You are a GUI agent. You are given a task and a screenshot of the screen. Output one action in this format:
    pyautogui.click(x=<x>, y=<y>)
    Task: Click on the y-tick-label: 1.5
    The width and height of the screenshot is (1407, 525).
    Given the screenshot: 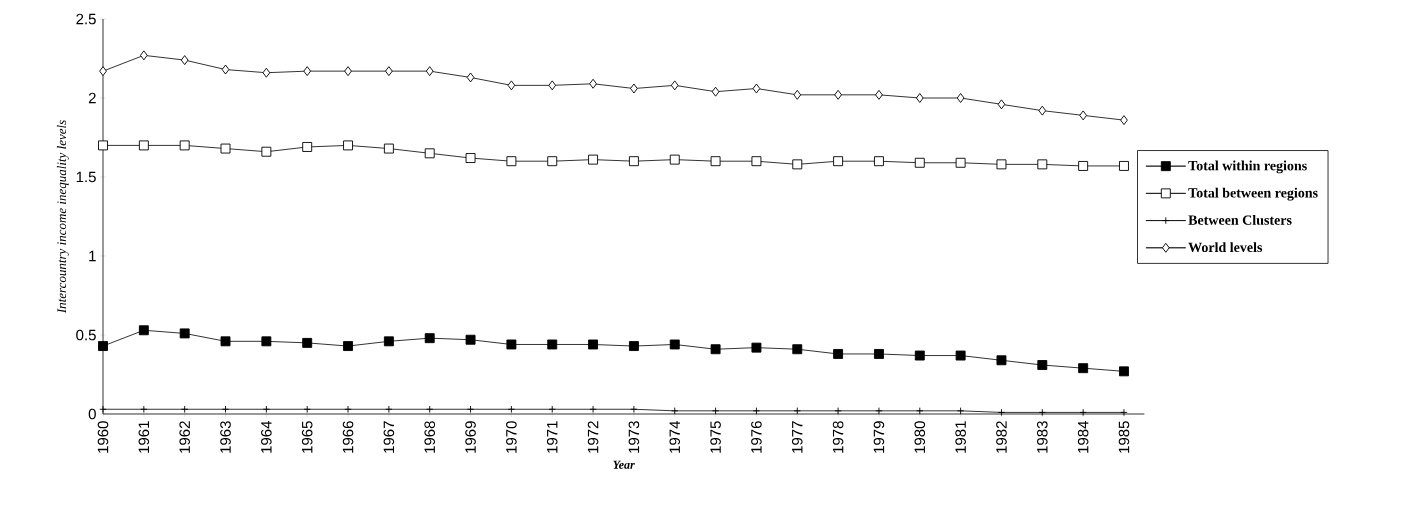 What is the action you would take?
    pyautogui.click(x=86, y=177)
    